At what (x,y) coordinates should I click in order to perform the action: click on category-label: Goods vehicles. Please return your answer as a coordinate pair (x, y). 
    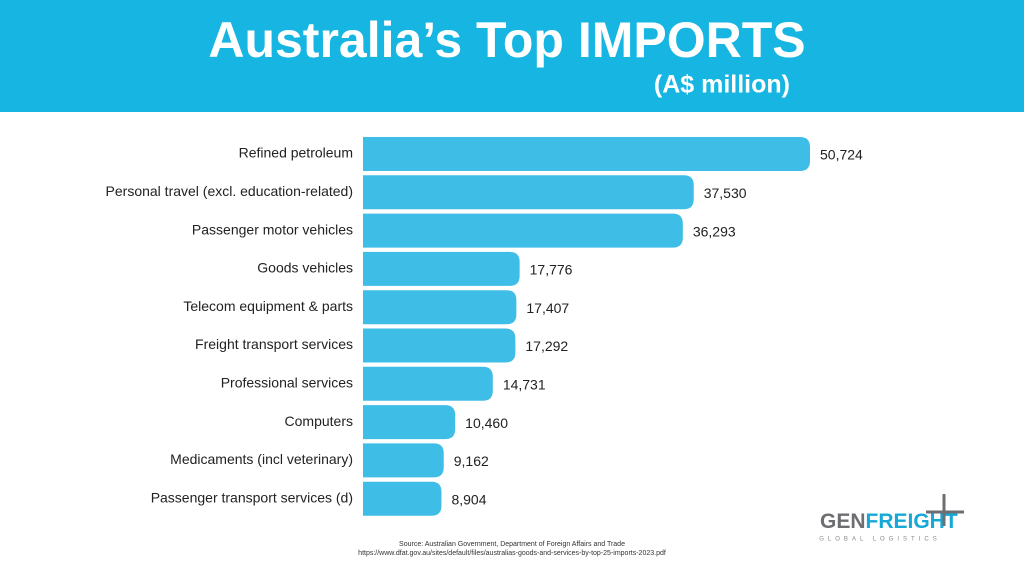
    Looking at the image, I should click on (305, 268).